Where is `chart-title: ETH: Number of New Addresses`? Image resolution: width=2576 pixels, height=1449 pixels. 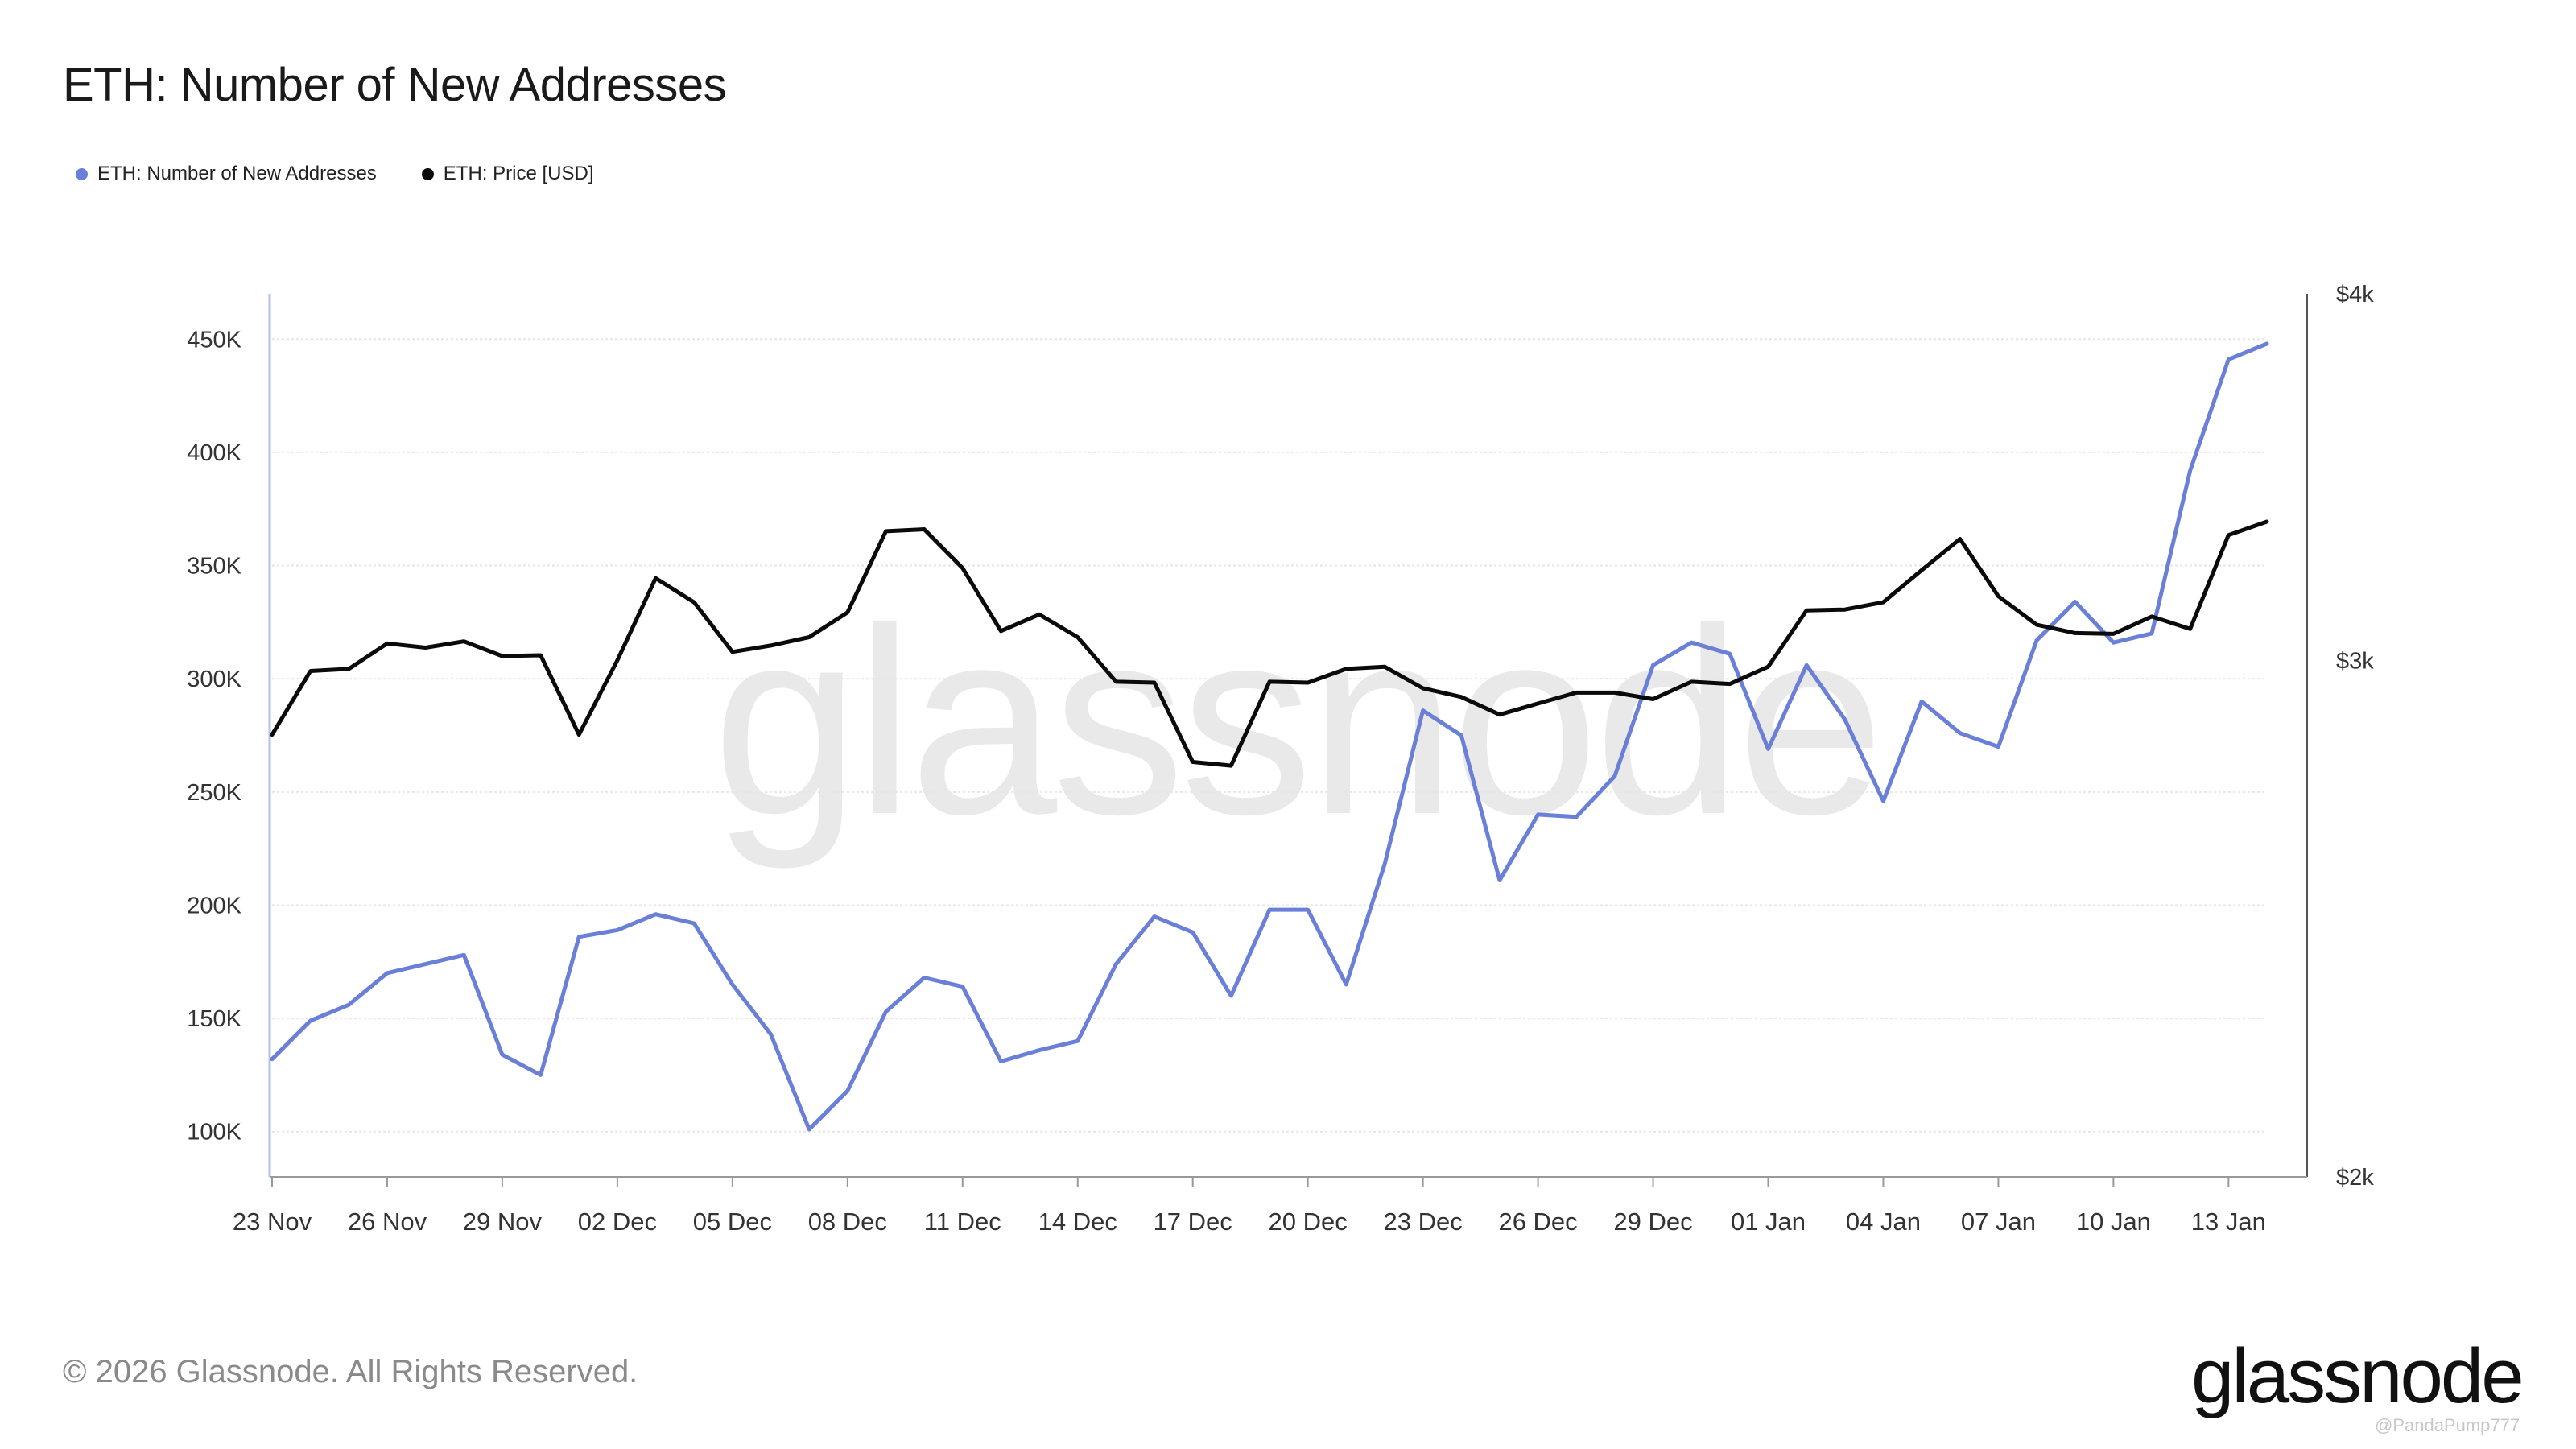
chart-title: ETH: Number of New Addresses is located at coordinates (395, 85).